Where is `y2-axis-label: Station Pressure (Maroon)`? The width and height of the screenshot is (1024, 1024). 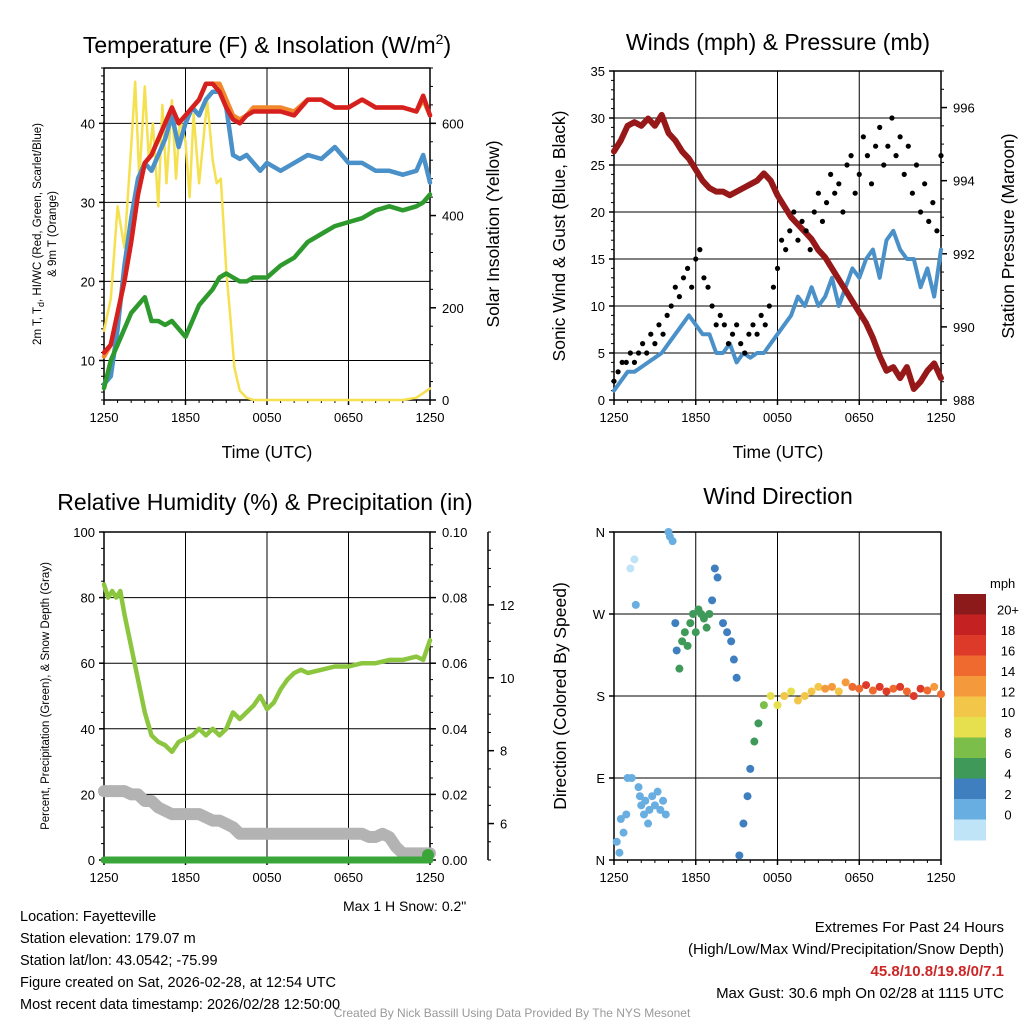
y2-axis-label: Station Pressure (Maroon) is located at coordinates (1008, 235).